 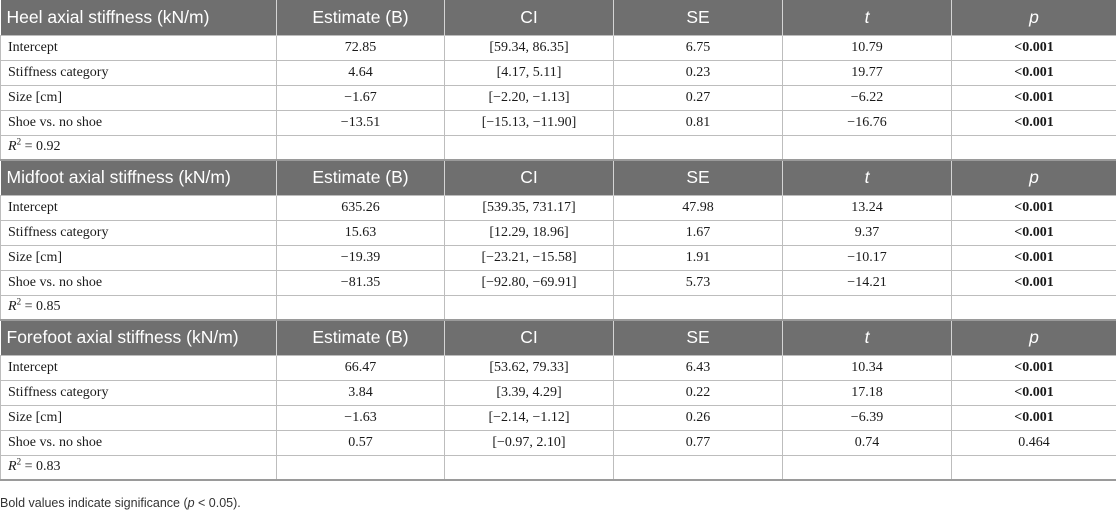 I want to click on cell-estimate: −1.67, so click(x=360, y=97).